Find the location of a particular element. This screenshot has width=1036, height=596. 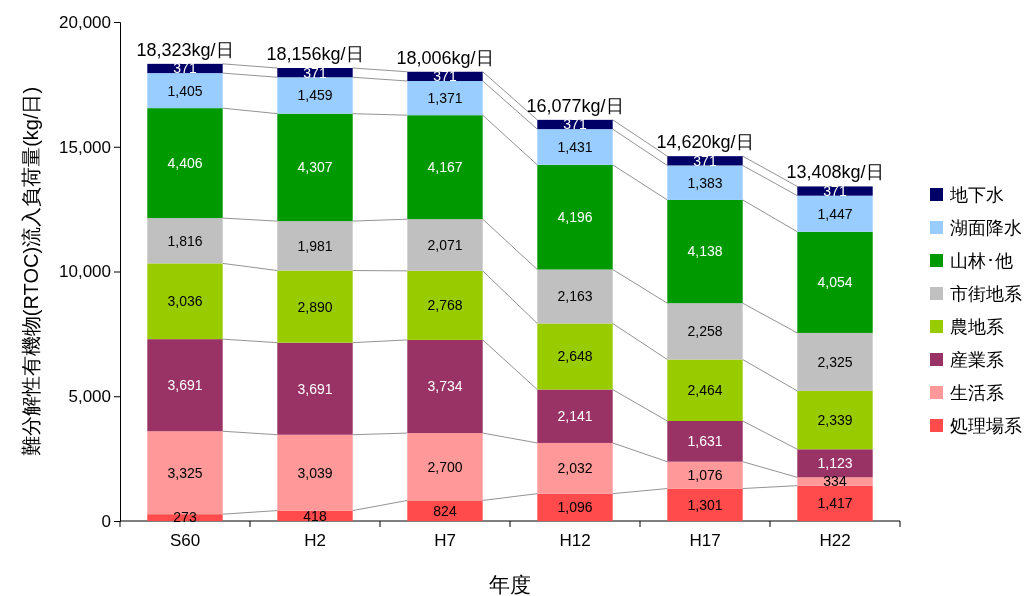

total-label: 13,408kg/日 is located at coordinates (835, 172).